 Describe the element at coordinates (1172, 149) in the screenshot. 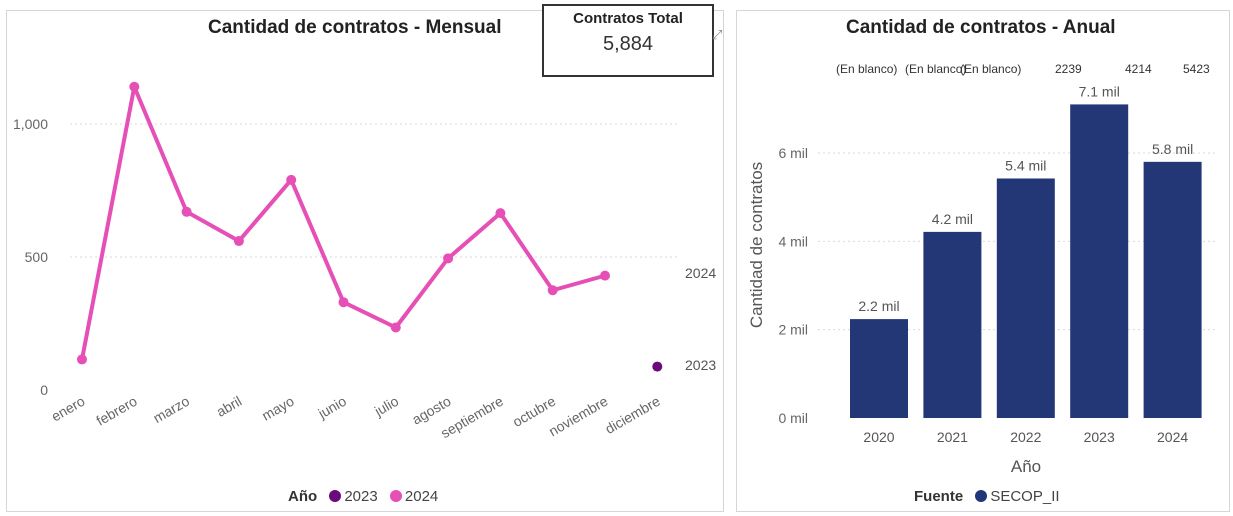

I see `data-label: 5.8 mil` at that location.